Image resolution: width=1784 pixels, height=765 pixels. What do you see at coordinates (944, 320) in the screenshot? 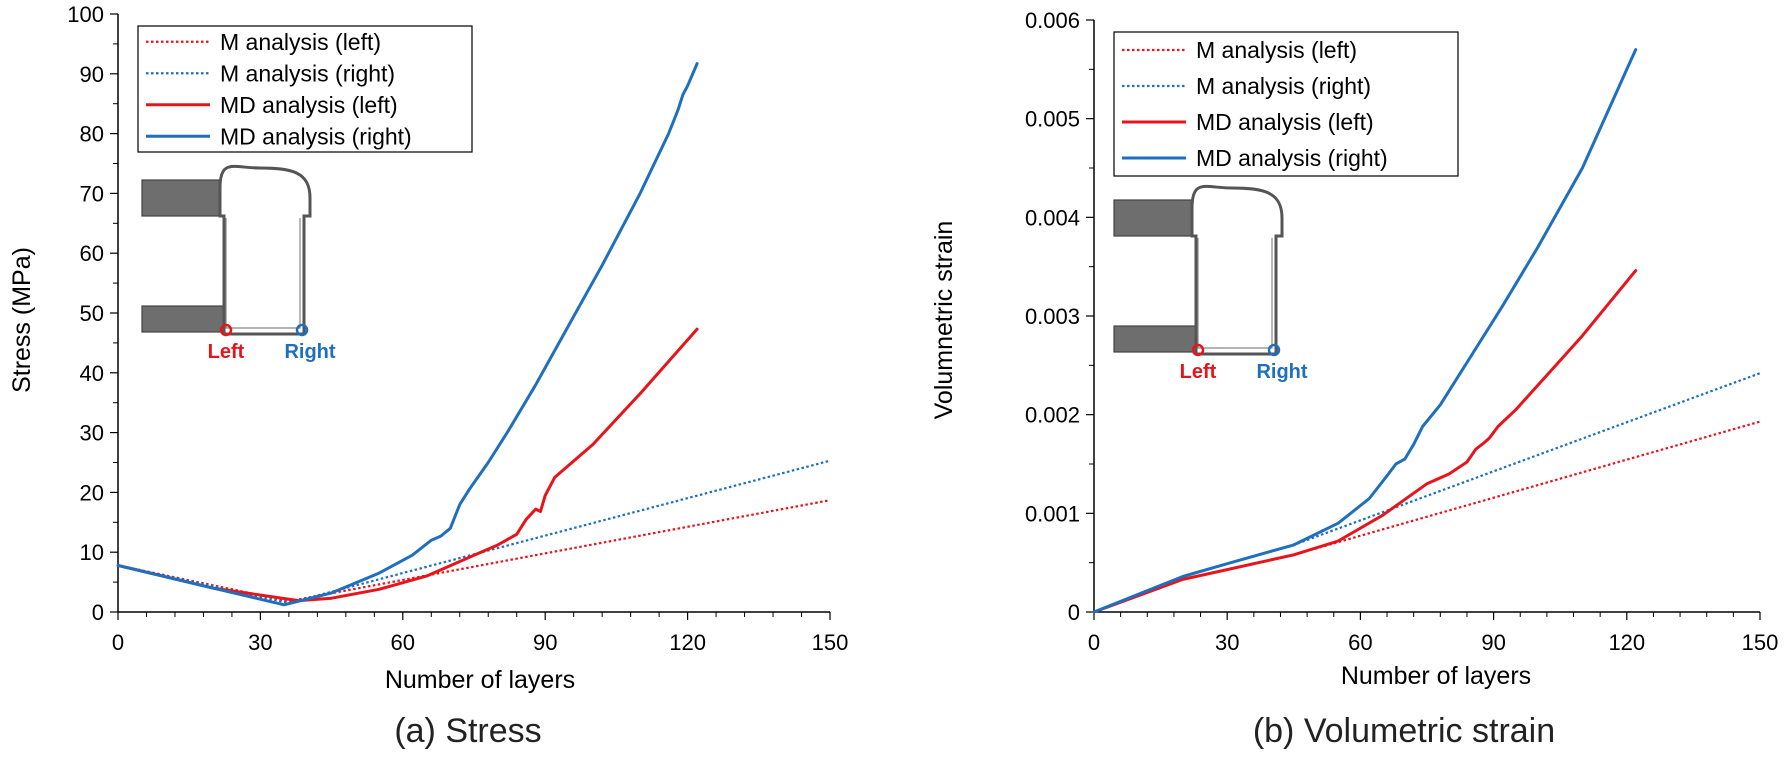
I see `y-axis-title: Volumnetric strain` at bounding box center [944, 320].